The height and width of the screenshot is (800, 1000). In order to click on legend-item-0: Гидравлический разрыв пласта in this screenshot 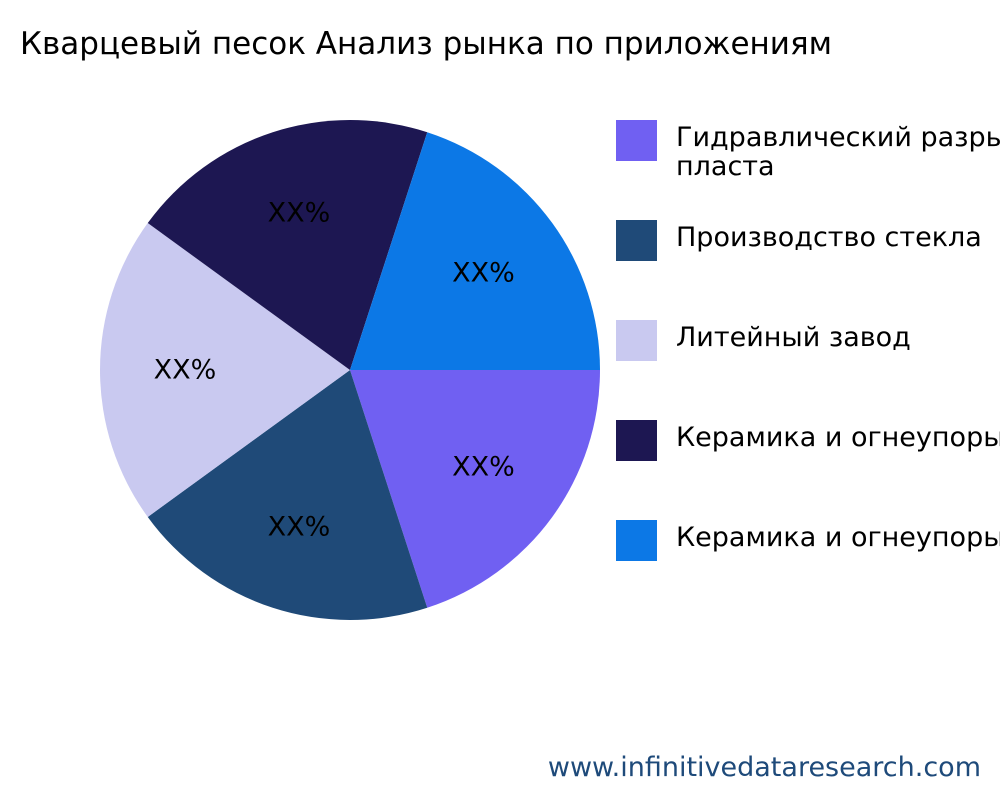, I will do `click(808, 150)`.